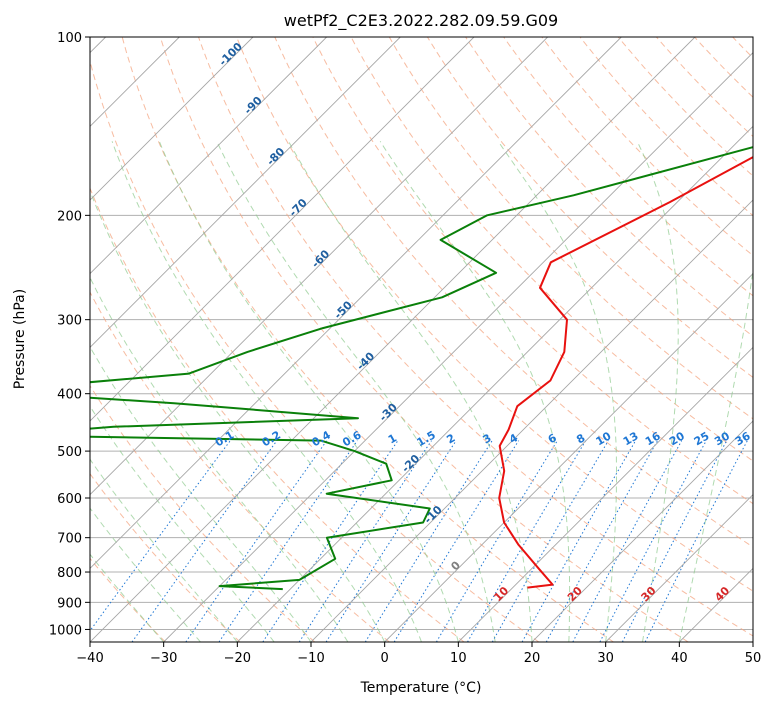 The width and height of the screenshot is (775, 708). Describe the element at coordinates (69, 452) in the screenshot. I see `y-tick-label: 500` at that location.